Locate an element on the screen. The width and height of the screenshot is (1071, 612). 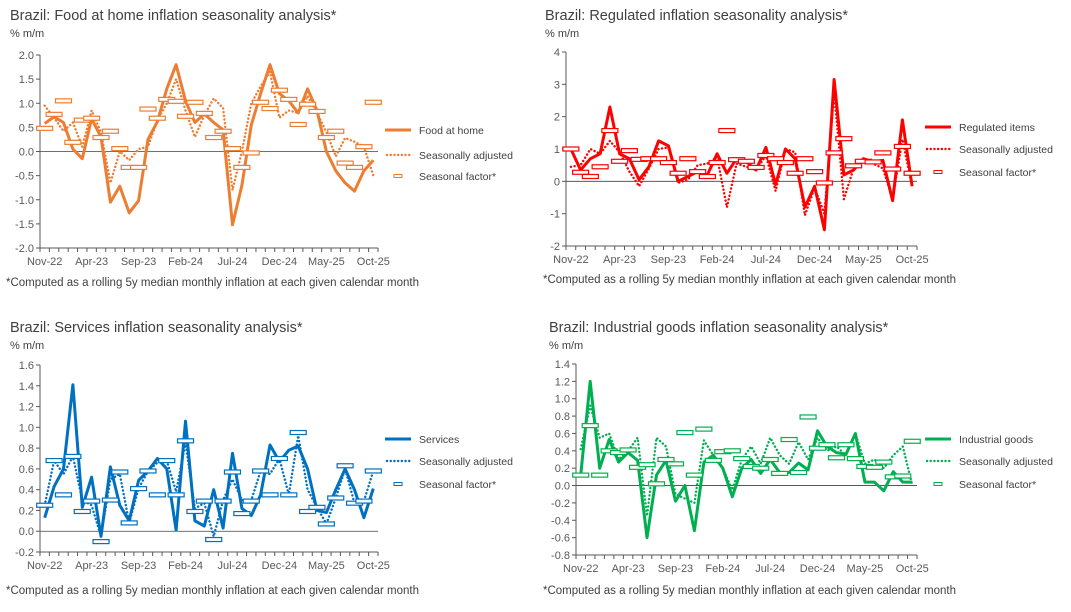
legend-swatch-seasonal-factor is located at coordinates (398, 484).